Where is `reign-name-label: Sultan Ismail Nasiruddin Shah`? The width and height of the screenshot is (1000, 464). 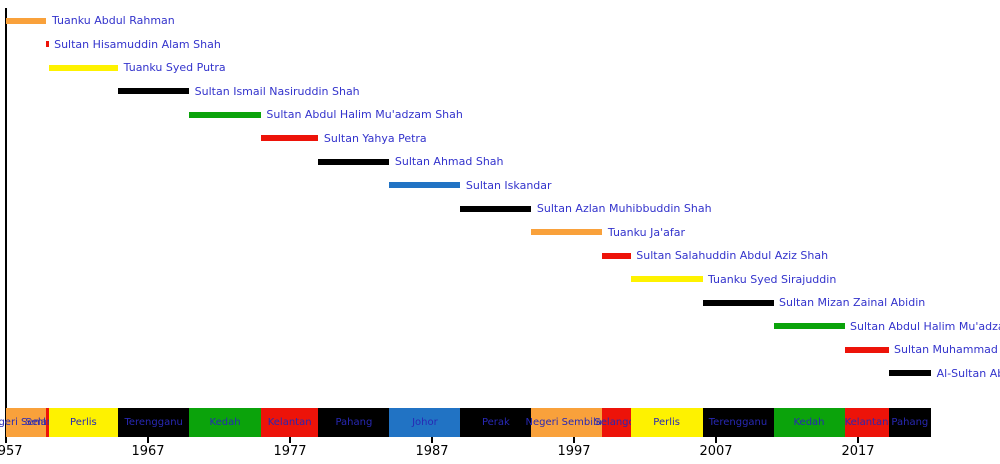 reign-name-label: Sultan Ismail Nasiruddin Shah is located at coordinates (277, 91).